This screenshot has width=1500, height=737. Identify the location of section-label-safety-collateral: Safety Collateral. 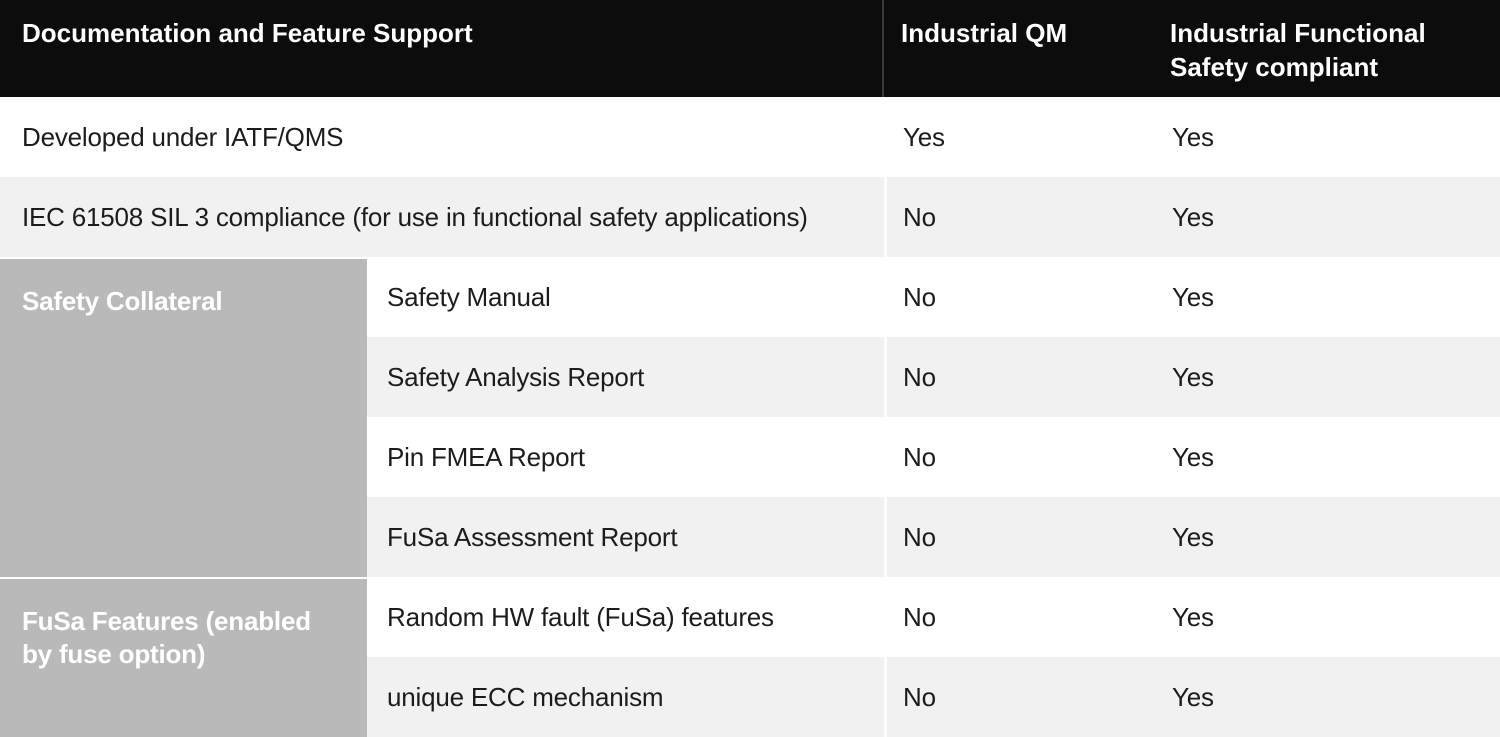
(183, 417).